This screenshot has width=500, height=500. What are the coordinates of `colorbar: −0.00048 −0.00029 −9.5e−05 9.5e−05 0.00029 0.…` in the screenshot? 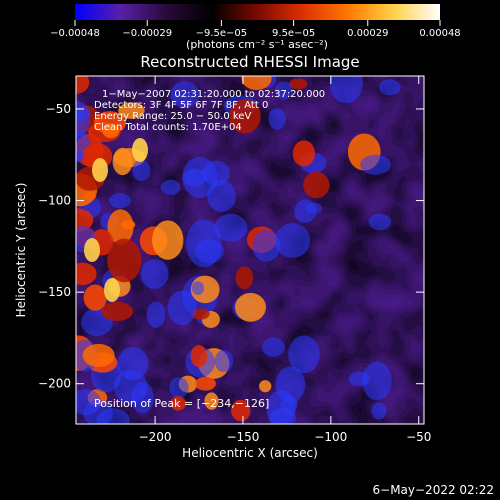 It's located at (255, 27).